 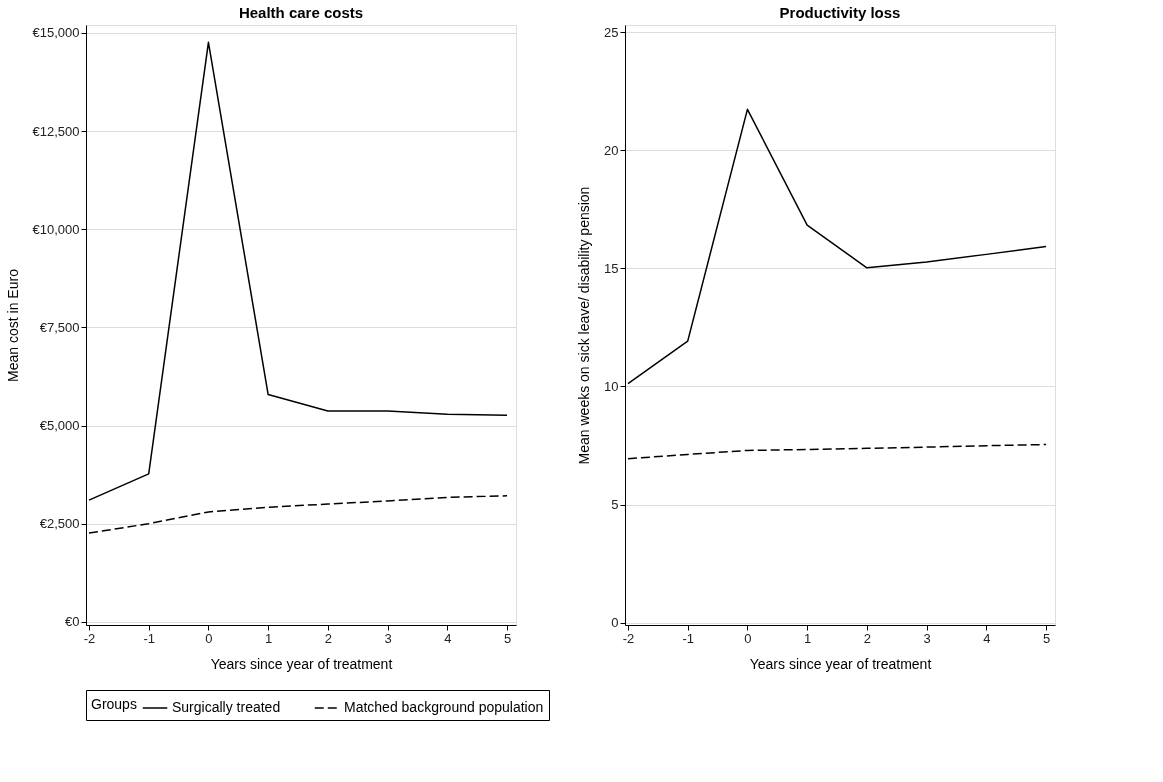 What do you see at coordinates (611, 32) in the screenshot?
I see `y-tick-label: 25` at bounding box center [611, 32].